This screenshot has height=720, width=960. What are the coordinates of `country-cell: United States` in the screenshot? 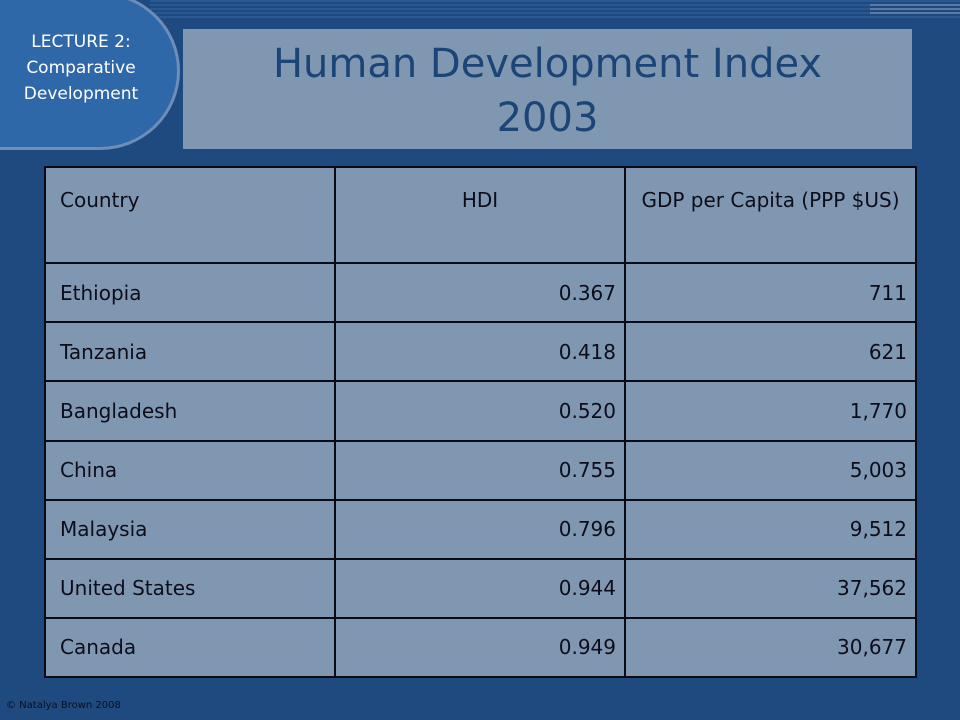 It's located at (190, 588).